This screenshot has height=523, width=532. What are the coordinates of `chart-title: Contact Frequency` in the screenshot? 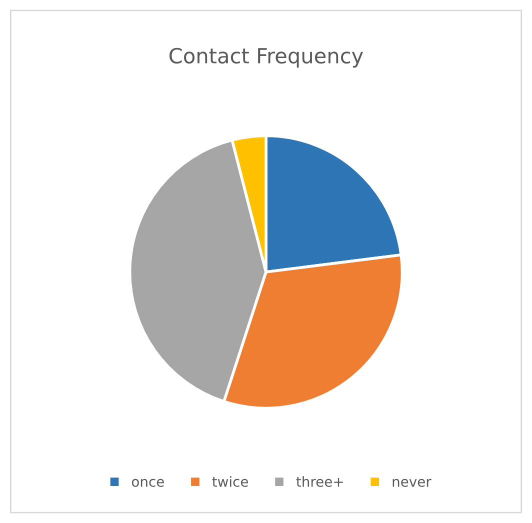 It's located at (267, 58).